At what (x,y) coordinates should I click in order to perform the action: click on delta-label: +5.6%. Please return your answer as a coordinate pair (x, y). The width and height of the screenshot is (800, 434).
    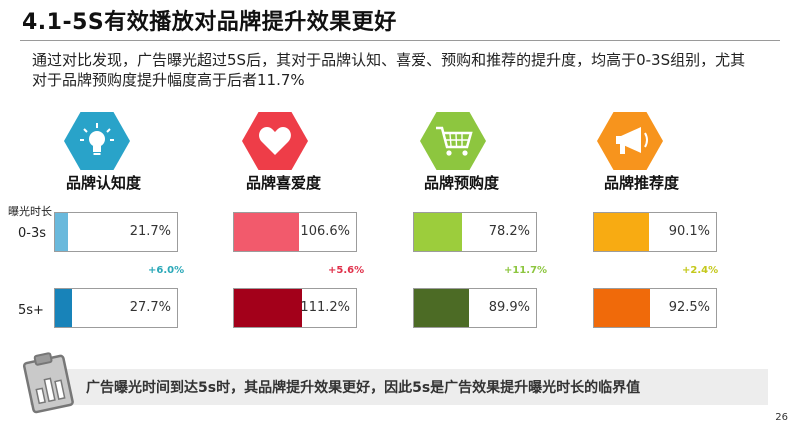
    Looking at the image, I should click on (346, 270).